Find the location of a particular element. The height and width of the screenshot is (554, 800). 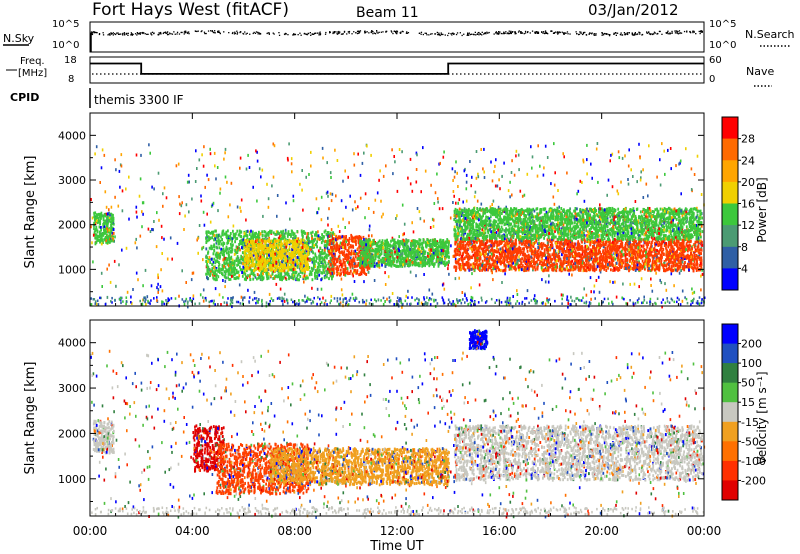

plot-title: Fort Hays West (fitACF) is located at coordinates (190, 10).